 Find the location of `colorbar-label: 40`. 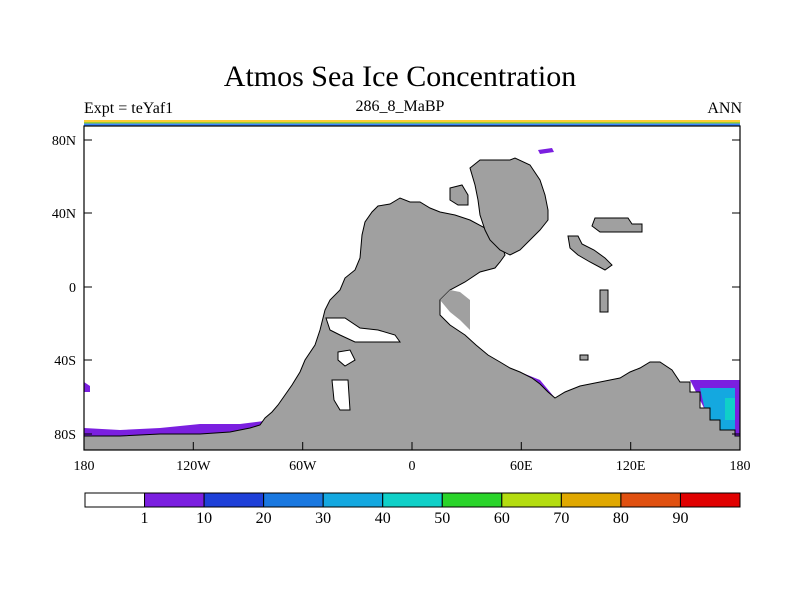

colorbar-label: 40 is located at coordinates (383, 518).